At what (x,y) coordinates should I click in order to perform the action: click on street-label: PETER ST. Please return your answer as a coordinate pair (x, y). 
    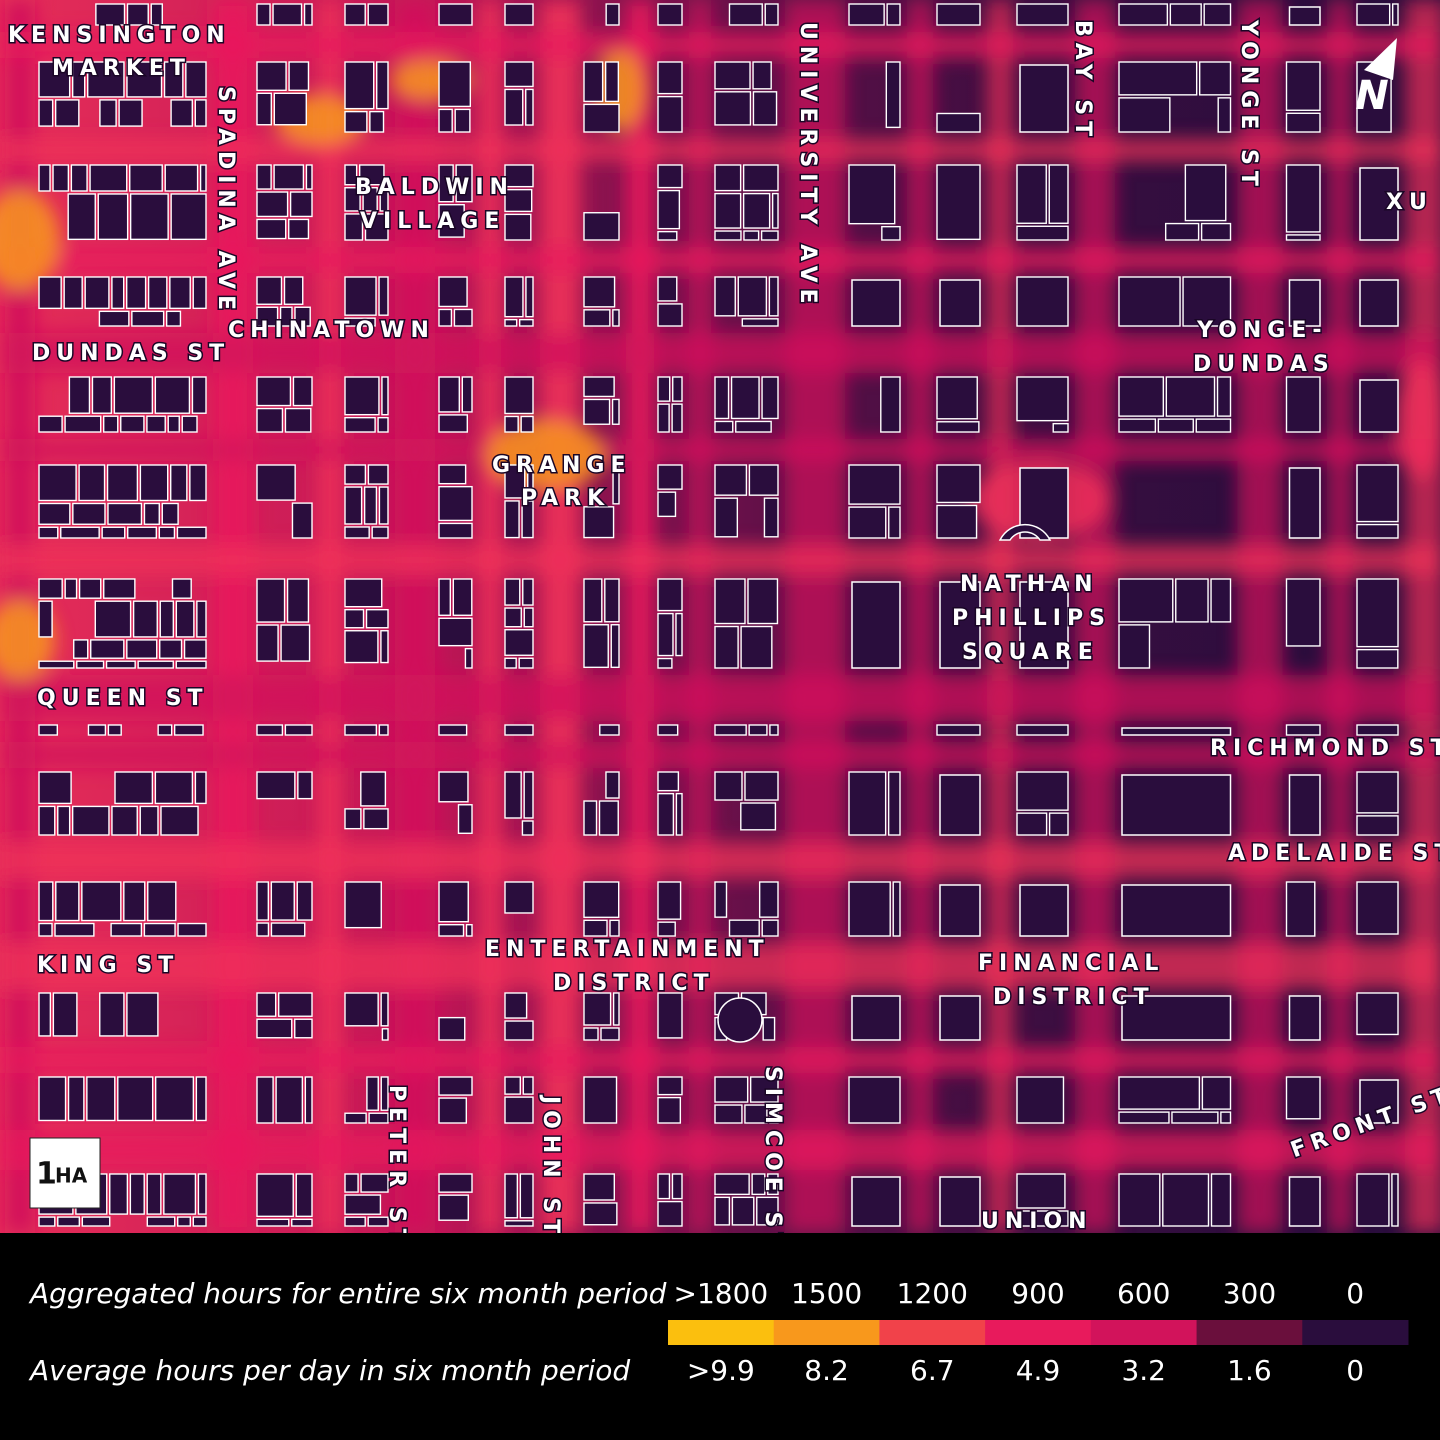
    Looking at the image, I should click on (396, 1167).